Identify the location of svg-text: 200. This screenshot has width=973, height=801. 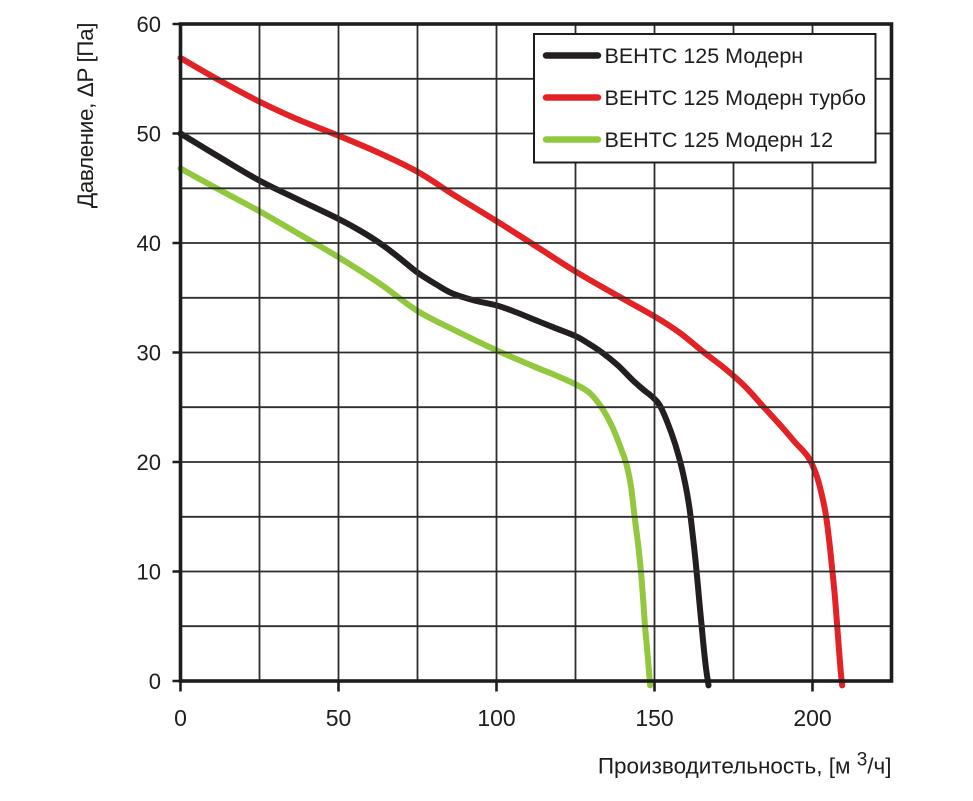
(812, 718).